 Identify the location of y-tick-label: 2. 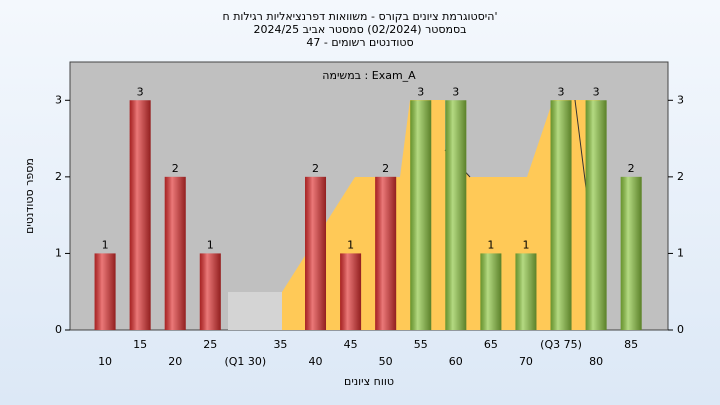
(58, 176).